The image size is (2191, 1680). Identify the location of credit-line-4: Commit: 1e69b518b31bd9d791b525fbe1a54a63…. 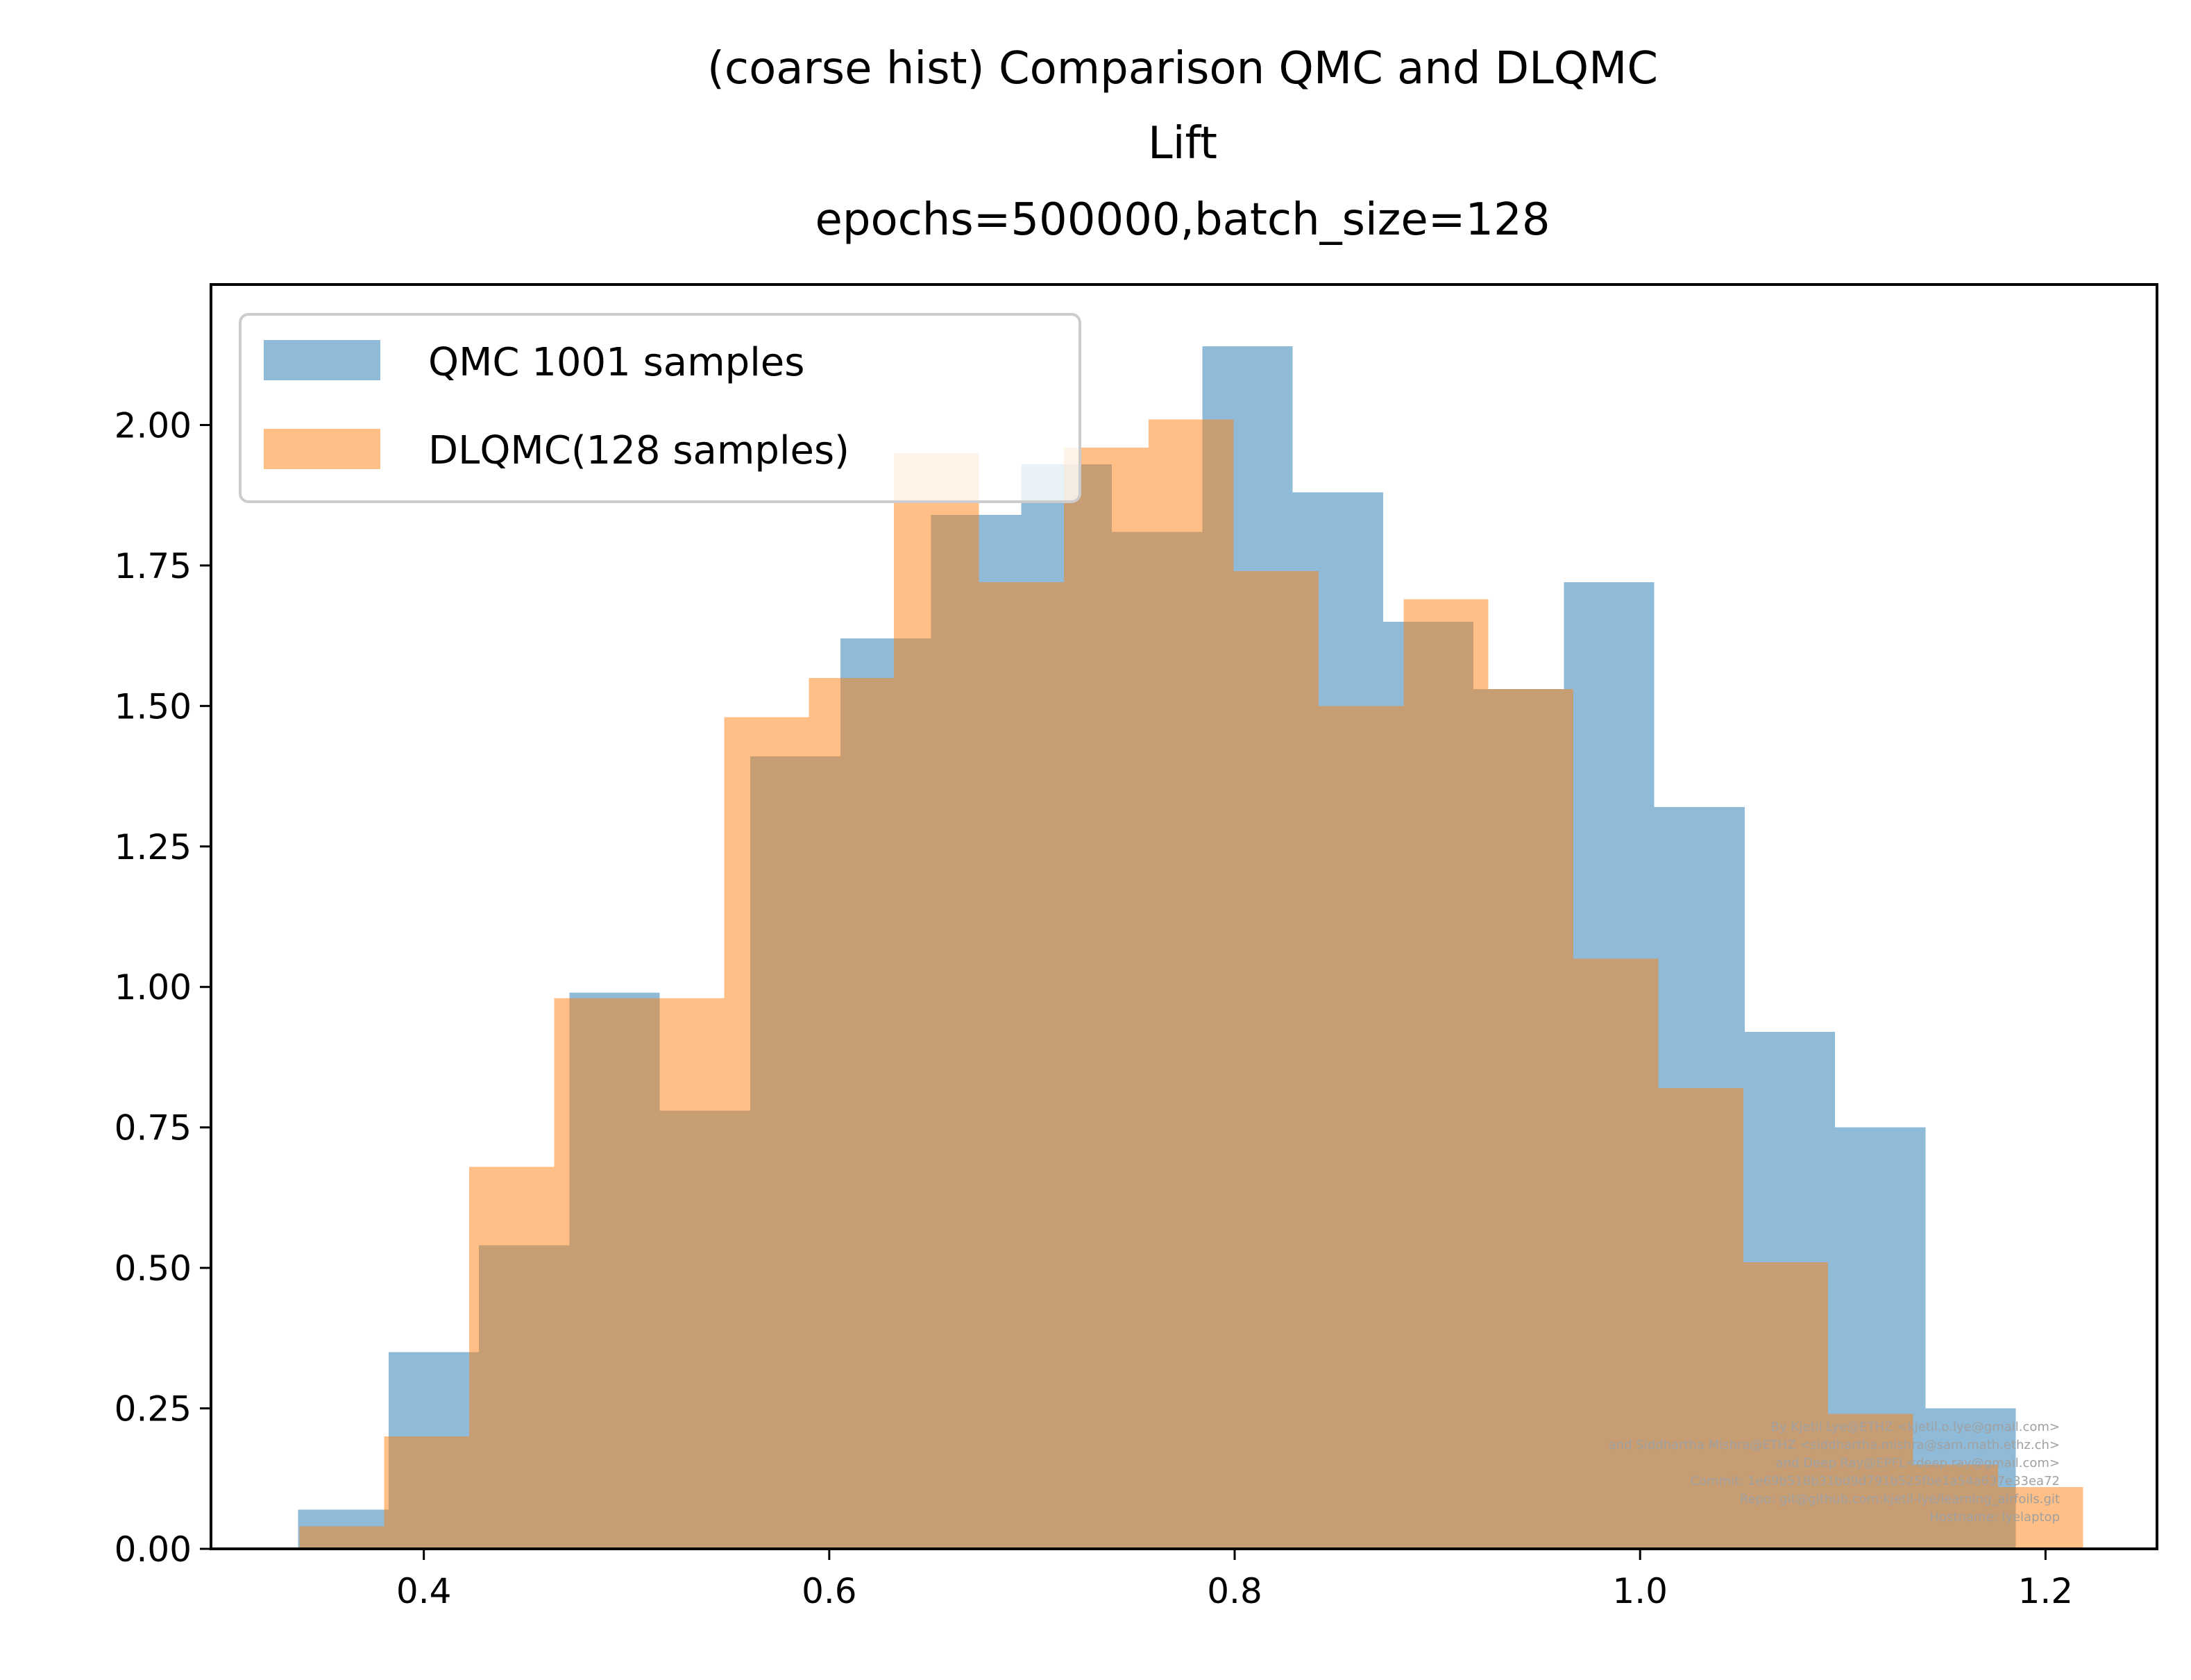
(1875, 1481).